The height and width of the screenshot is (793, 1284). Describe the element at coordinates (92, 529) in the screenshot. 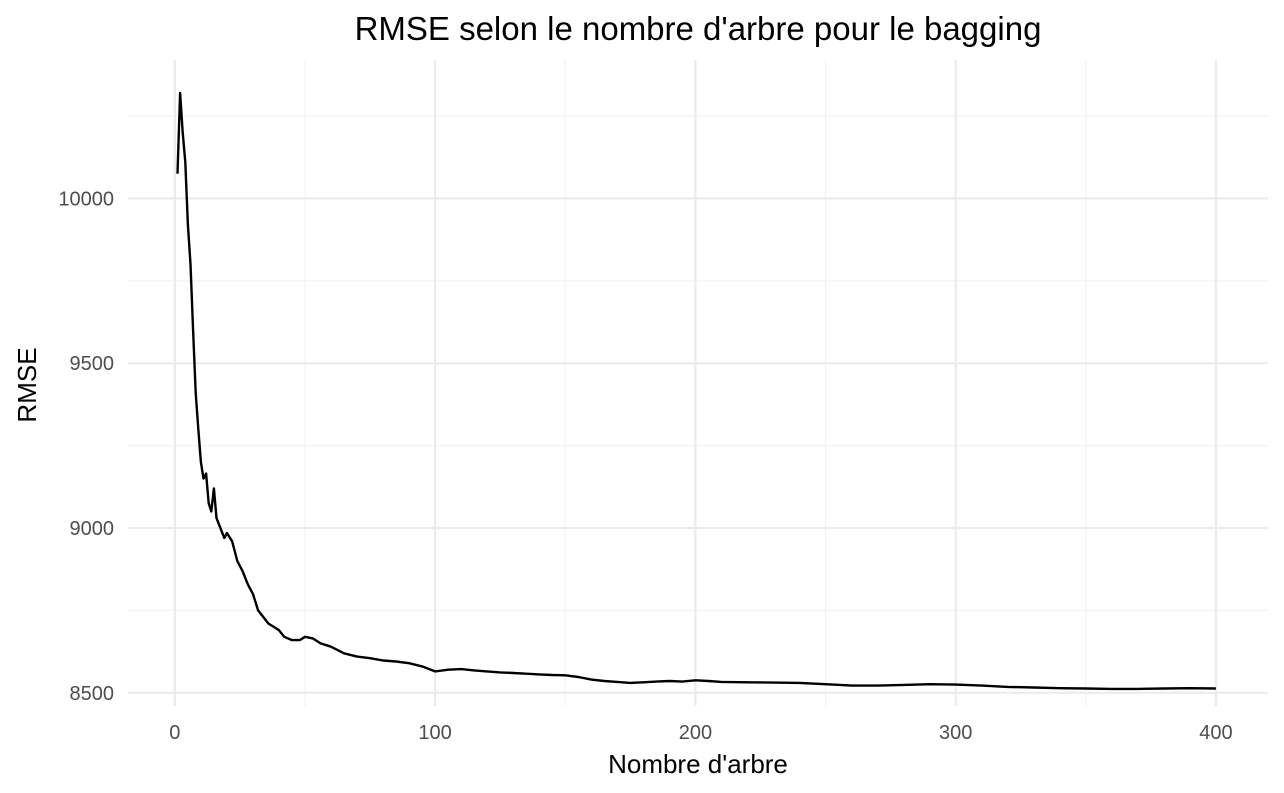

I see `y-tick-label: 9000` at that location.